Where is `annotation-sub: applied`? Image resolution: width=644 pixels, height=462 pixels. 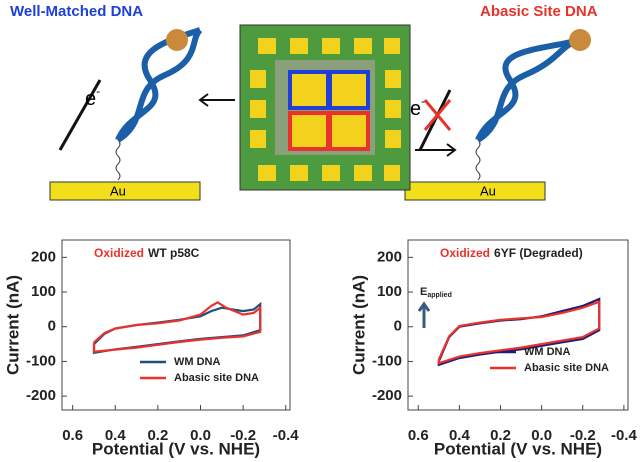
annotation-sub: applied is located at coordinates (439, 295).